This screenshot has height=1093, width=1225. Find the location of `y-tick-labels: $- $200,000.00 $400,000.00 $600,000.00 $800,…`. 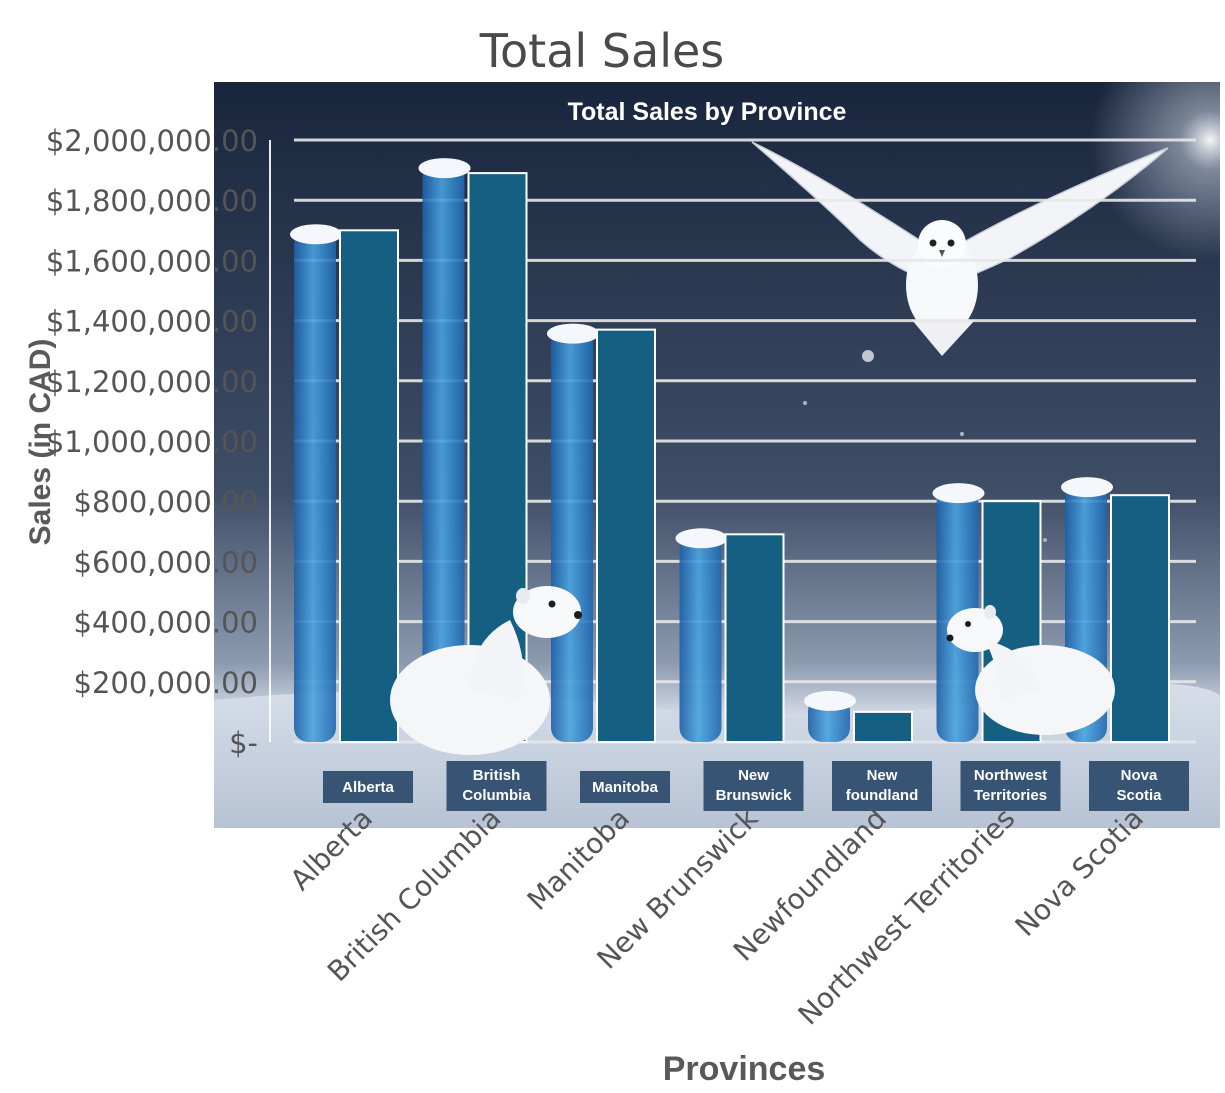

y-tick-labels: $- $200,000.00 $400,000.00 $600,000.00 $800,… is located at coordinates (152, 442).